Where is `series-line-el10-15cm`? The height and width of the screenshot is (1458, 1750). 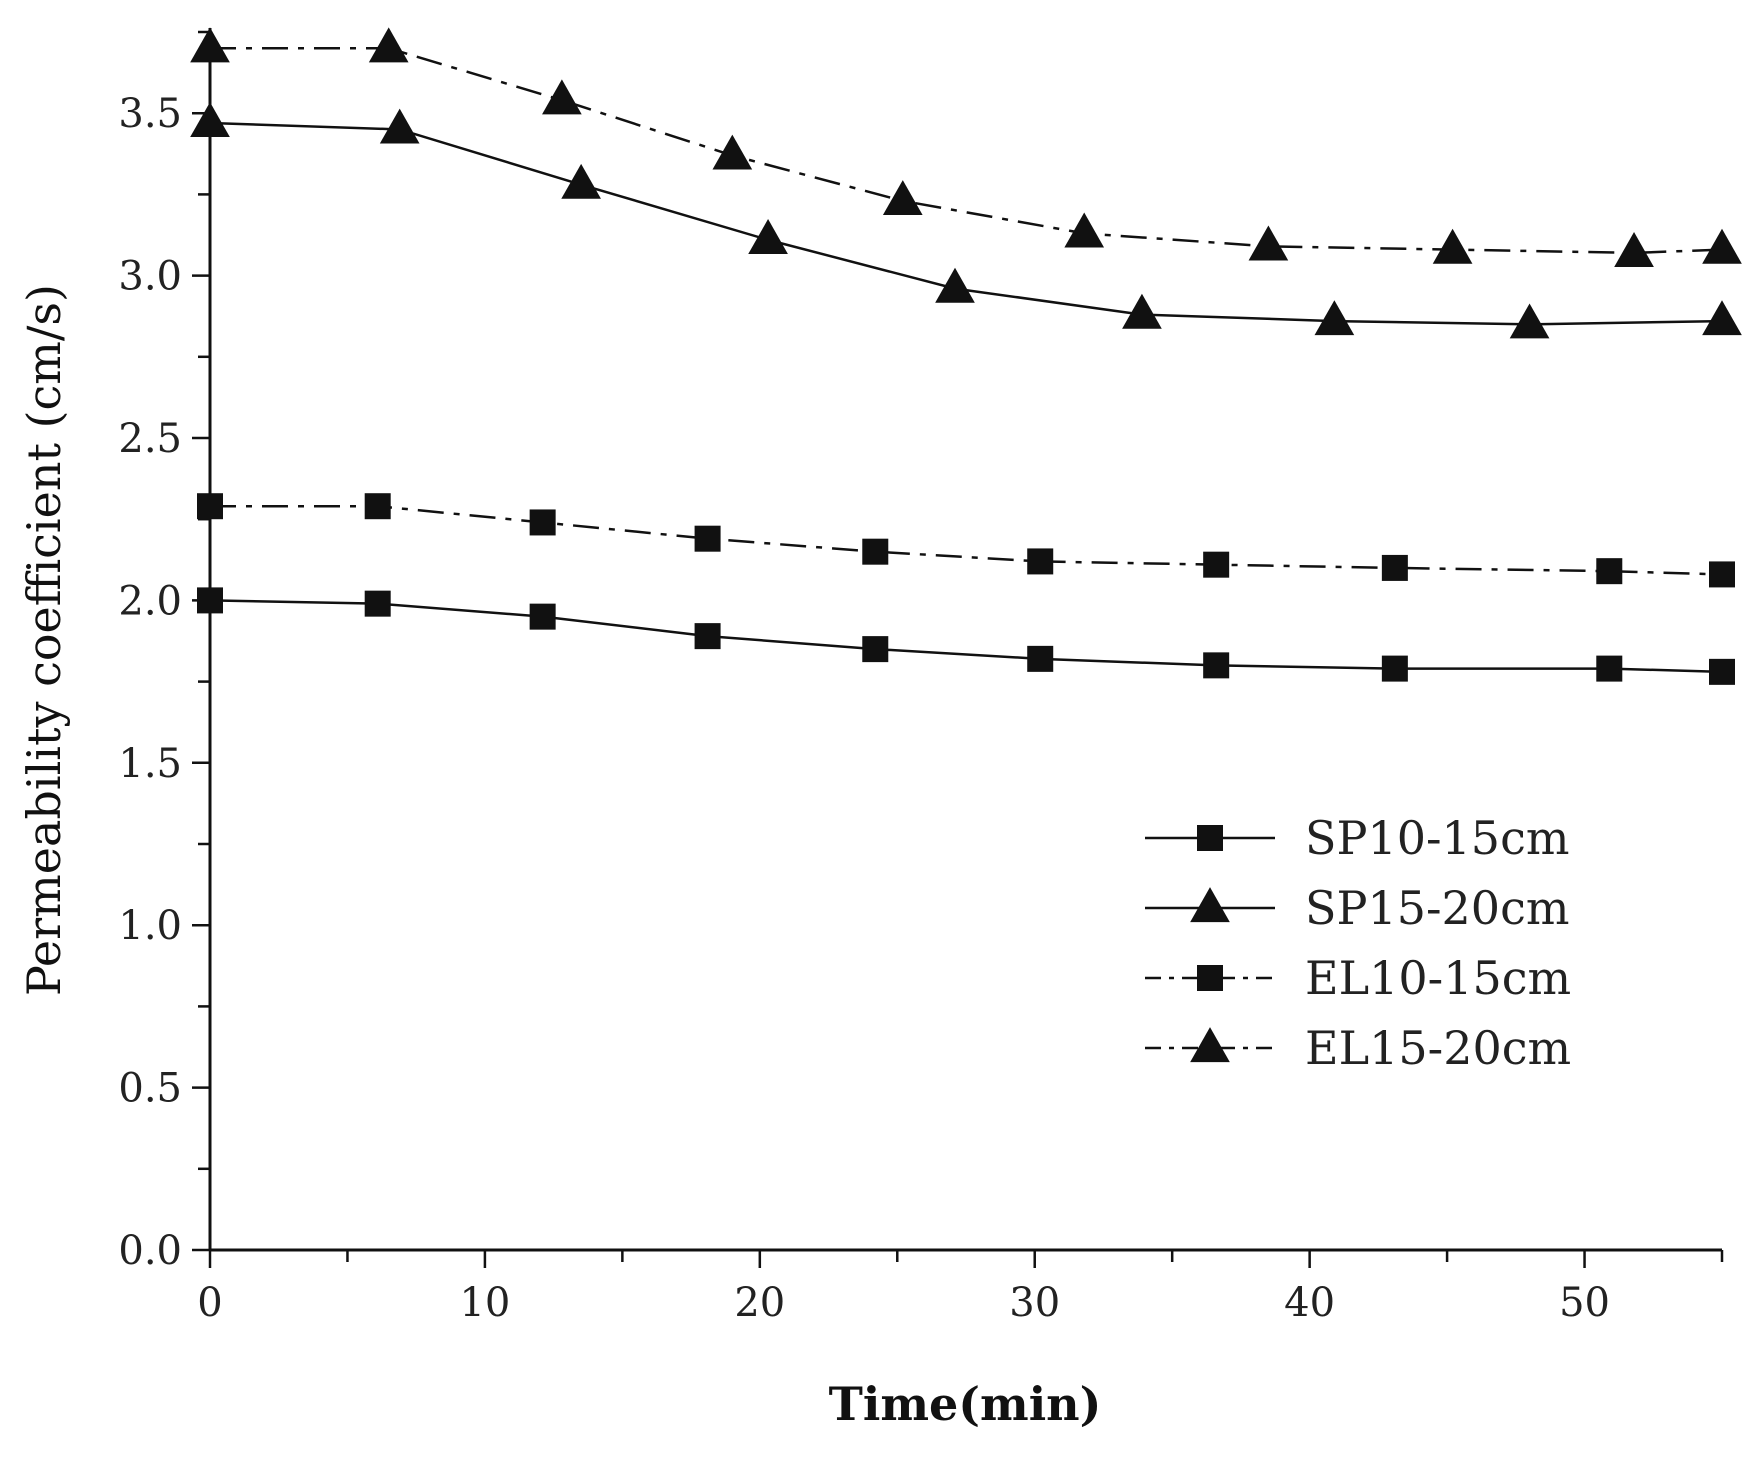
series-line-el10-15cm is located at coordinates (966, 540).